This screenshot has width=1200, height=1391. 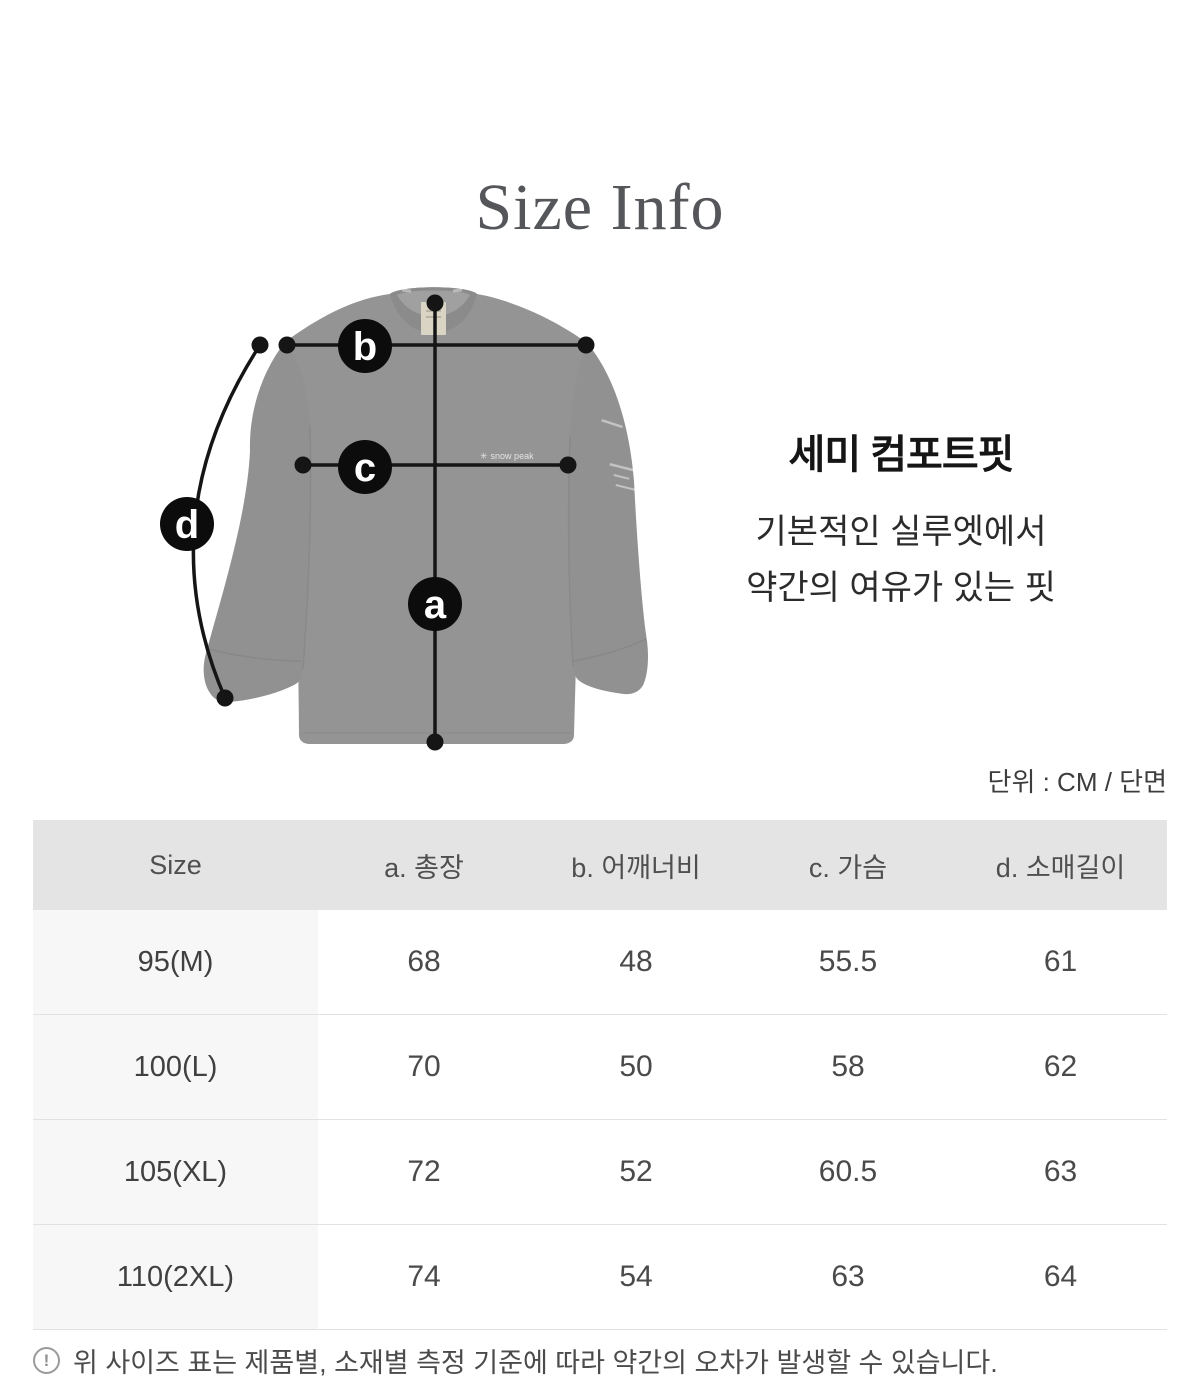 I want to click on value-cell: 70, so click(x=424, y=1067).